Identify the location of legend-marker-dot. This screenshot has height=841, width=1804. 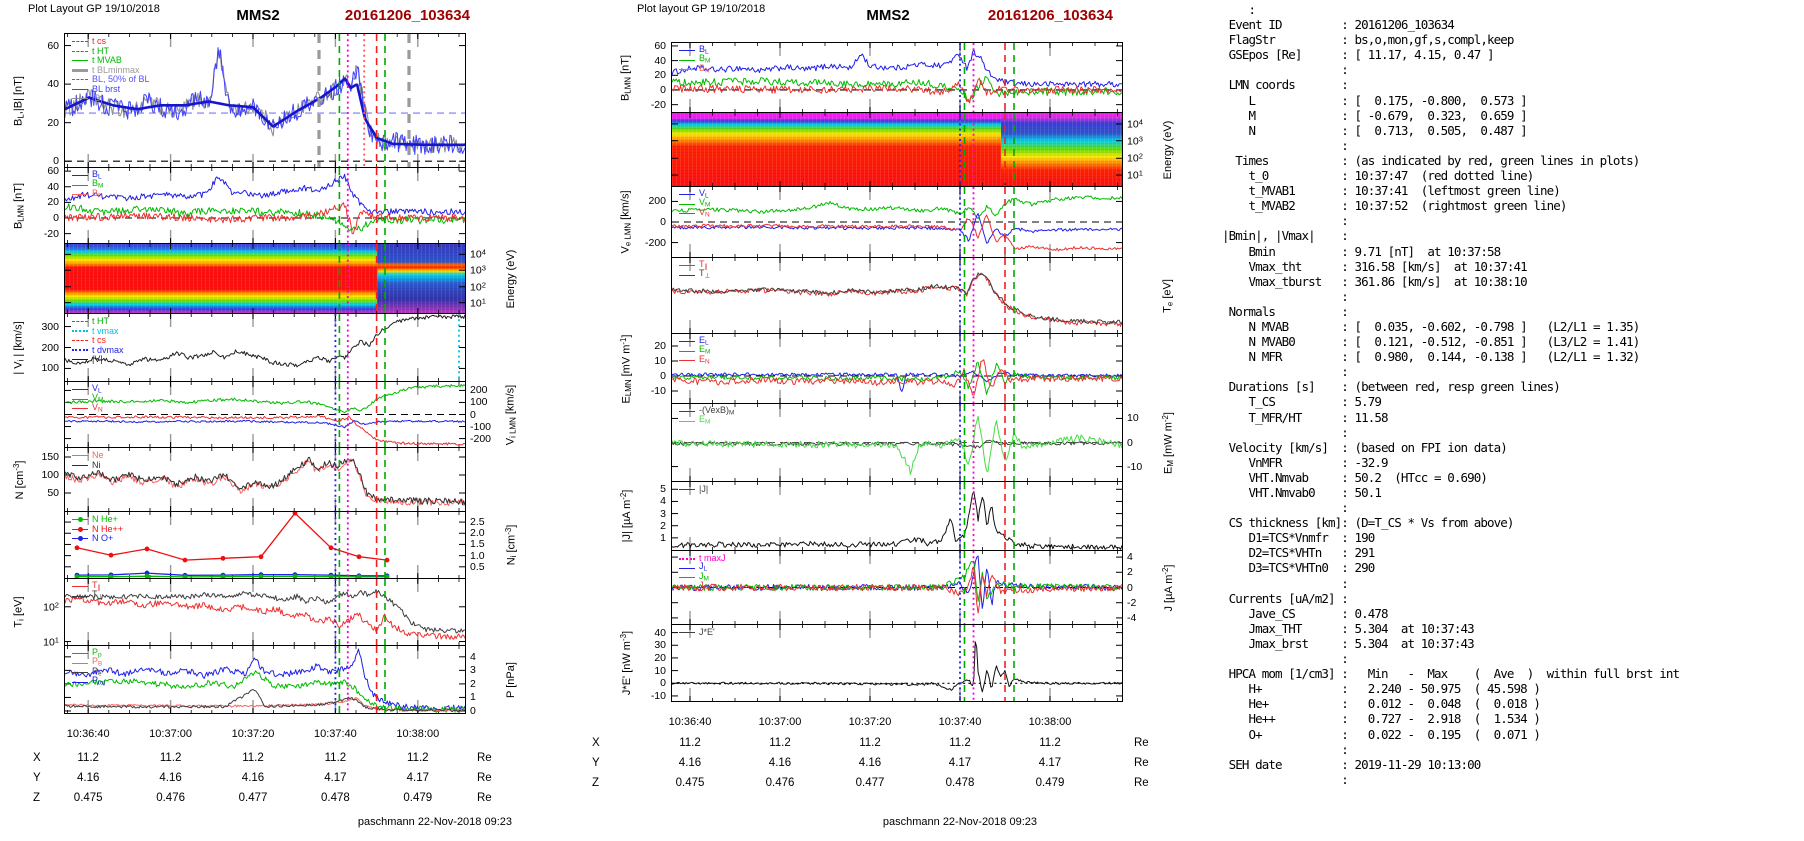
(80, 529).